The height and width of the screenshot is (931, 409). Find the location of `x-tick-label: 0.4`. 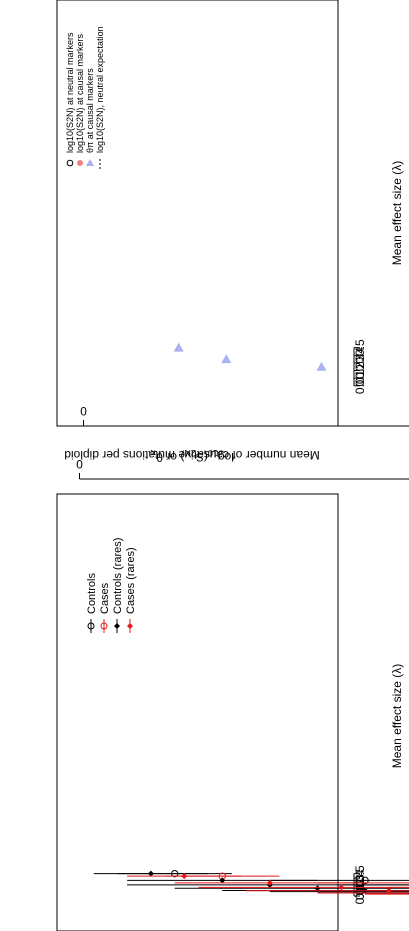

x-tick-label: 0.4 is located at coordinates (360, 355).